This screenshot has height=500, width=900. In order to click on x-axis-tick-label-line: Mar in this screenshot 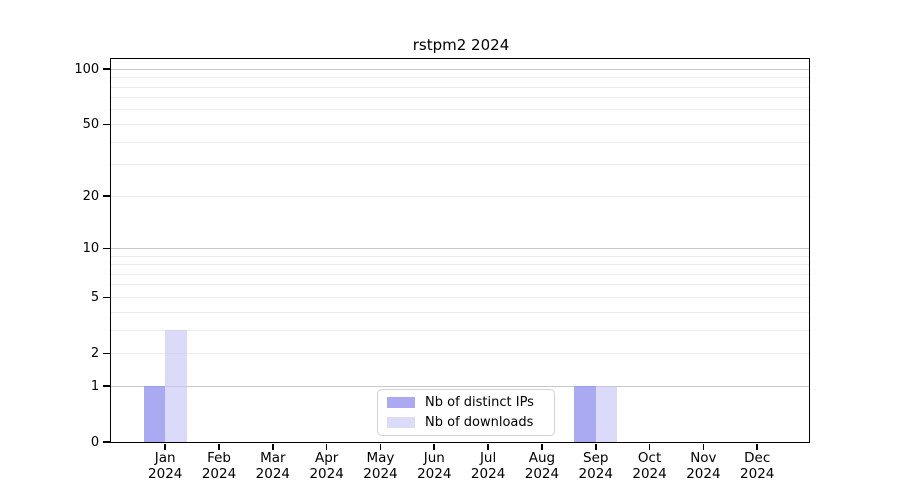, I will do `click(273, 457)`.